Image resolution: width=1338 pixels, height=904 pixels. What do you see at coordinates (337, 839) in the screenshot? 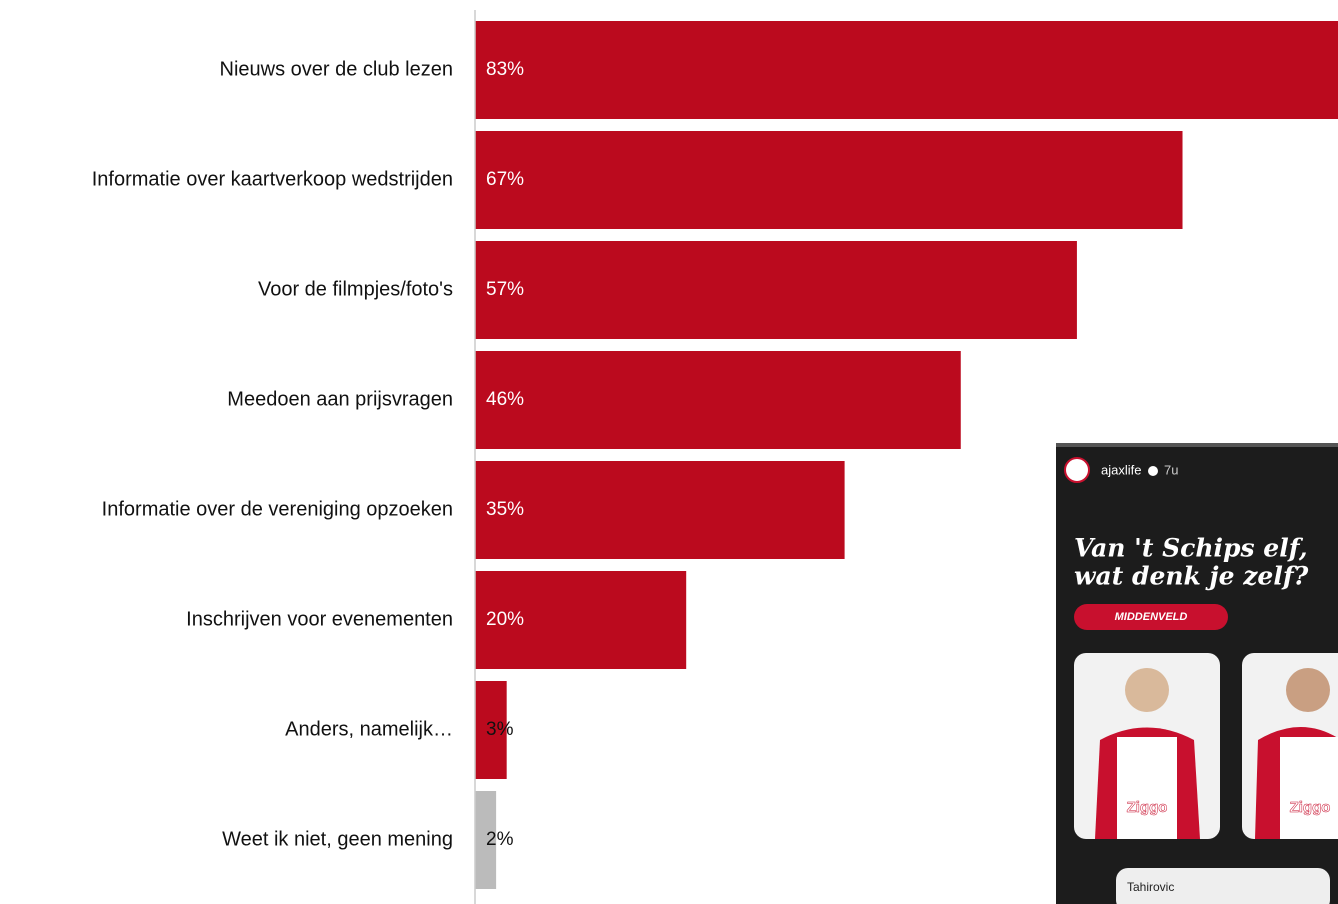
I see `category-label: Weet ik niet, geen mening` at bounding box center [337, 839].